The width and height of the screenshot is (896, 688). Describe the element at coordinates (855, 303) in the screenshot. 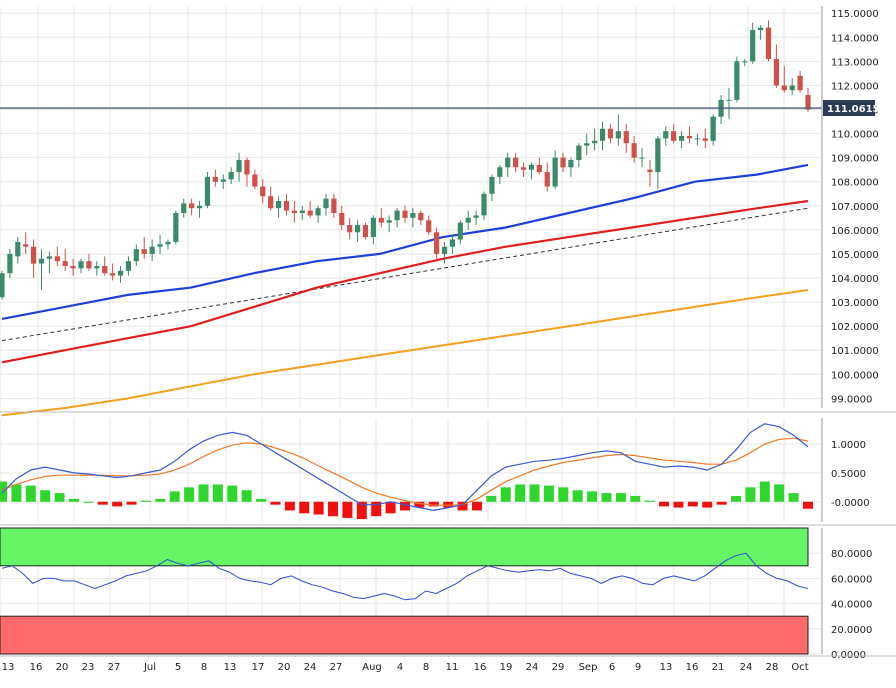

I see `price-tick-label: 103.0000` at that location.